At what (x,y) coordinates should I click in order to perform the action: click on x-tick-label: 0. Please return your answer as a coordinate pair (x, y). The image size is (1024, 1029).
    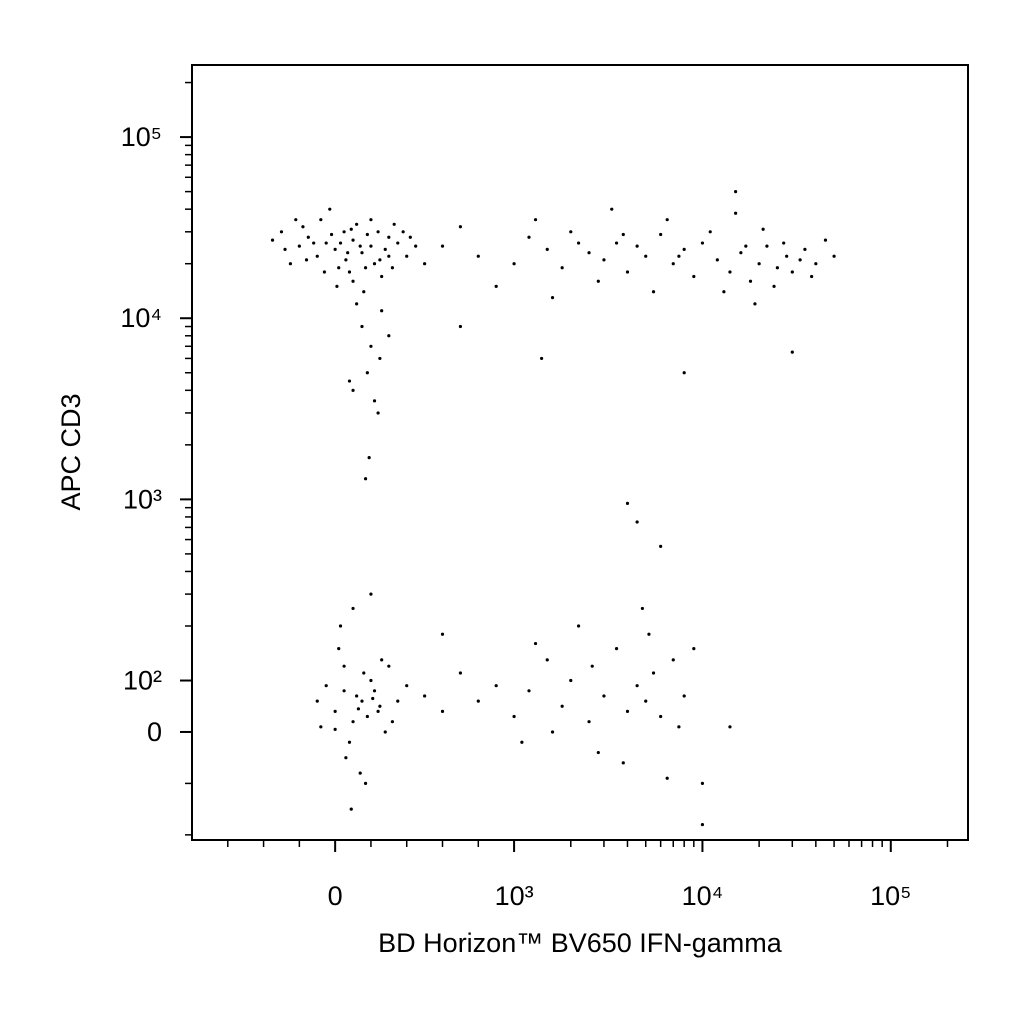
    Looking at the image, I should click on (335, 896).